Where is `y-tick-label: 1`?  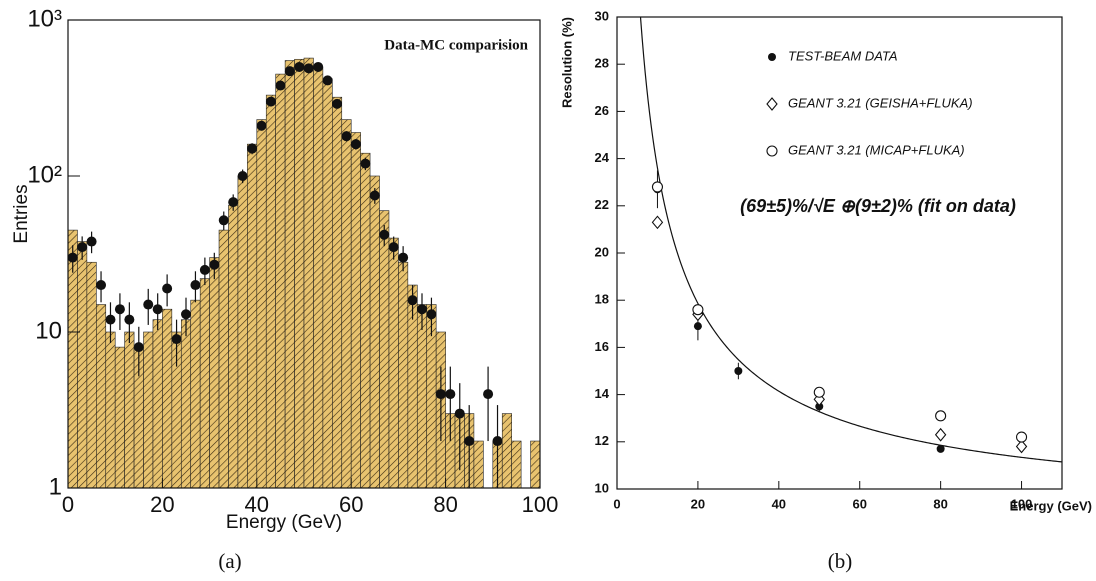
y-tick-label: 1 is located at coordinates (55, 486).